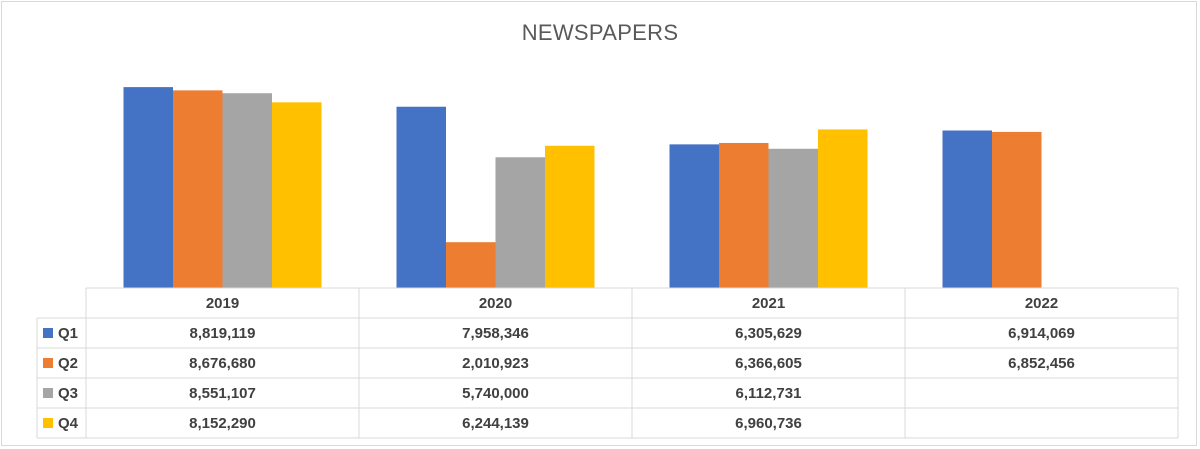 The width and height of the screenshot is (1200, 449). I want to click on data-label-q1-2021: 6,305,629, so click(768, 333).